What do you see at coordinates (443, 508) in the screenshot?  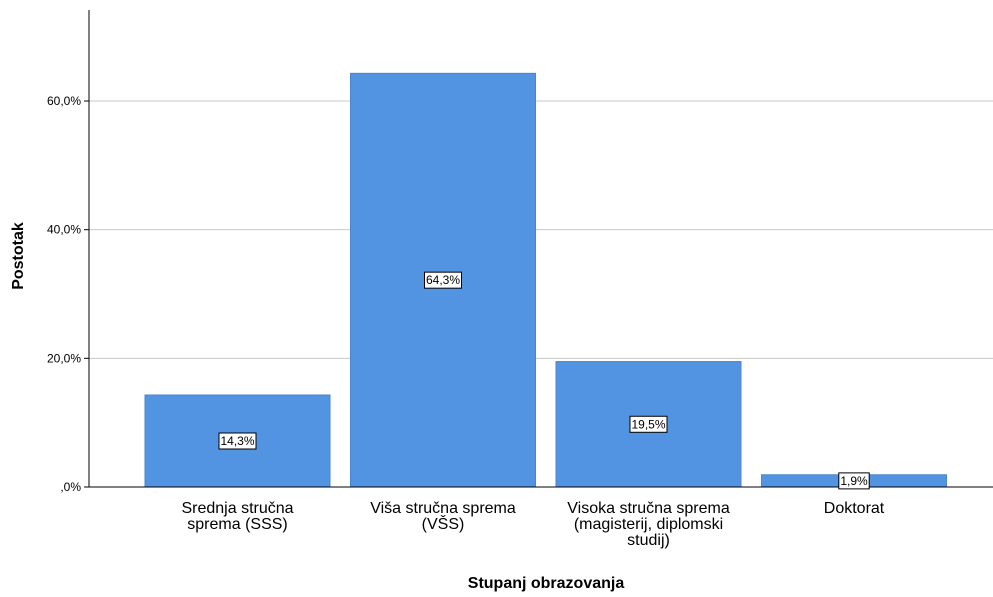 I see `x-tick-label: Viša stručna sprema` at bounding box center [443, 508].